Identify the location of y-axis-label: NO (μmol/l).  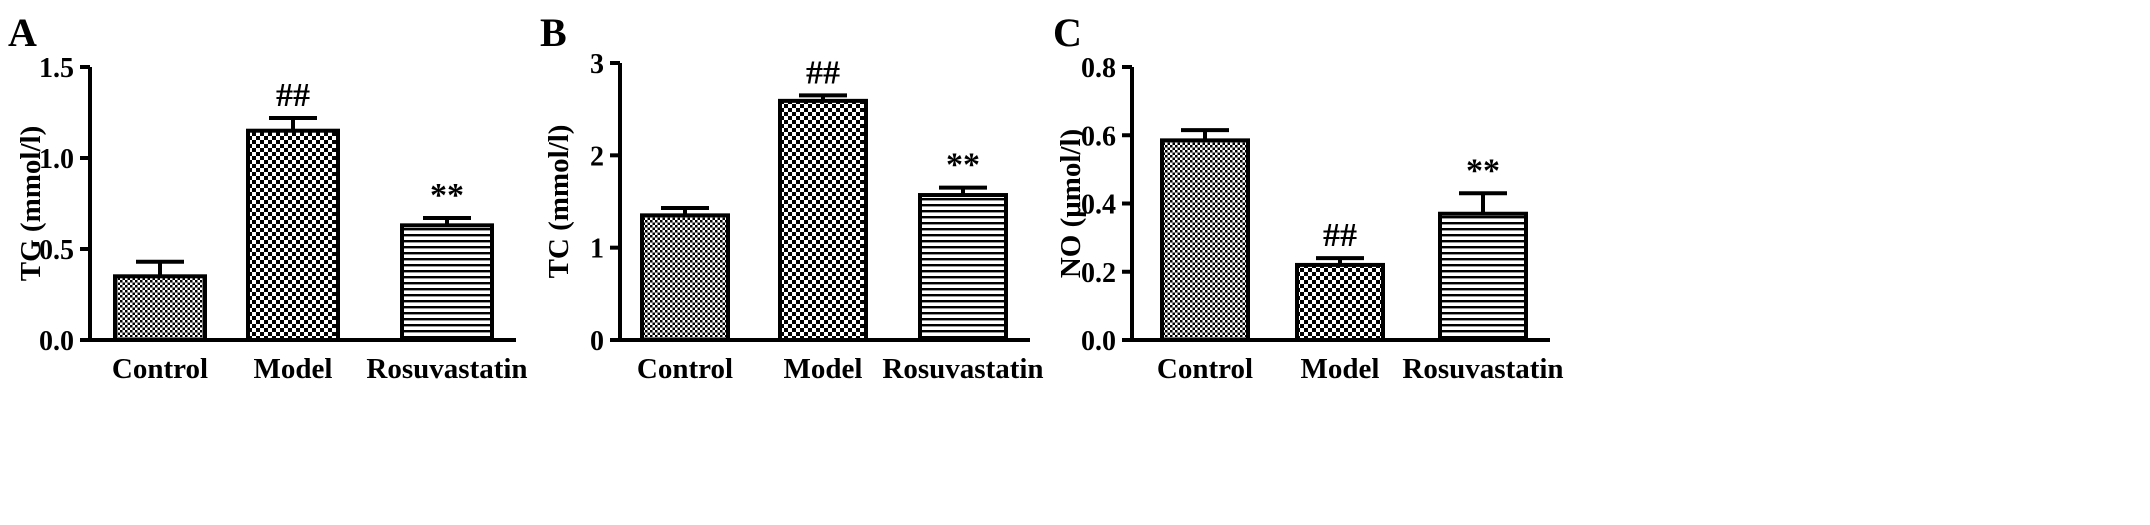
(1071, 203).